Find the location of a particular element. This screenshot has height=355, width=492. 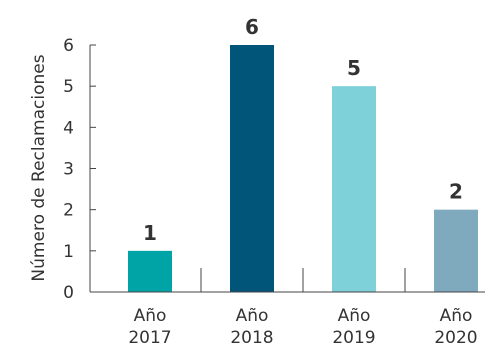

y-tick-label: 1 is located at coordinates (68, 252).